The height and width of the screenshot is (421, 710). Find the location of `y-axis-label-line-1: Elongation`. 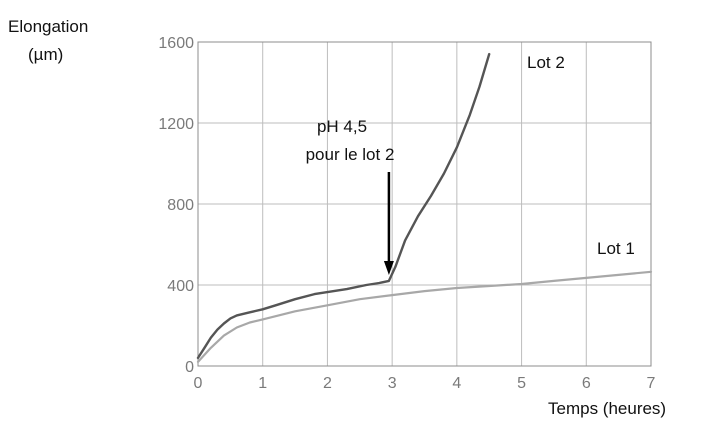

y-axis-label-line-1: Elongation is located at coordinates (48, 26).